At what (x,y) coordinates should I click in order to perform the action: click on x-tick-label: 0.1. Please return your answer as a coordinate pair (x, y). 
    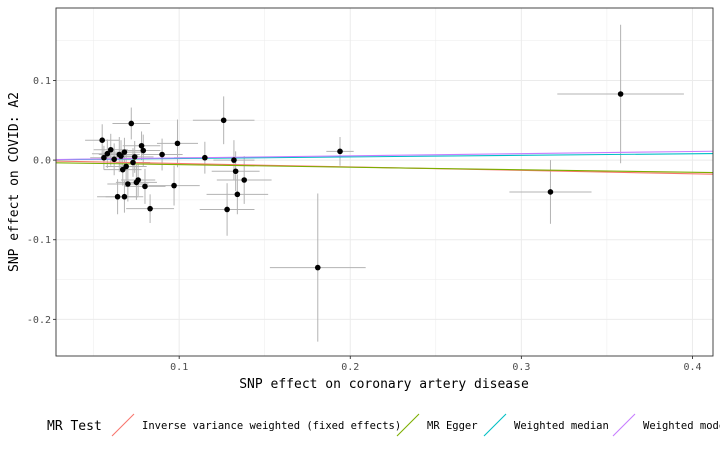
    Looking at the image, I should click on (179, 367).